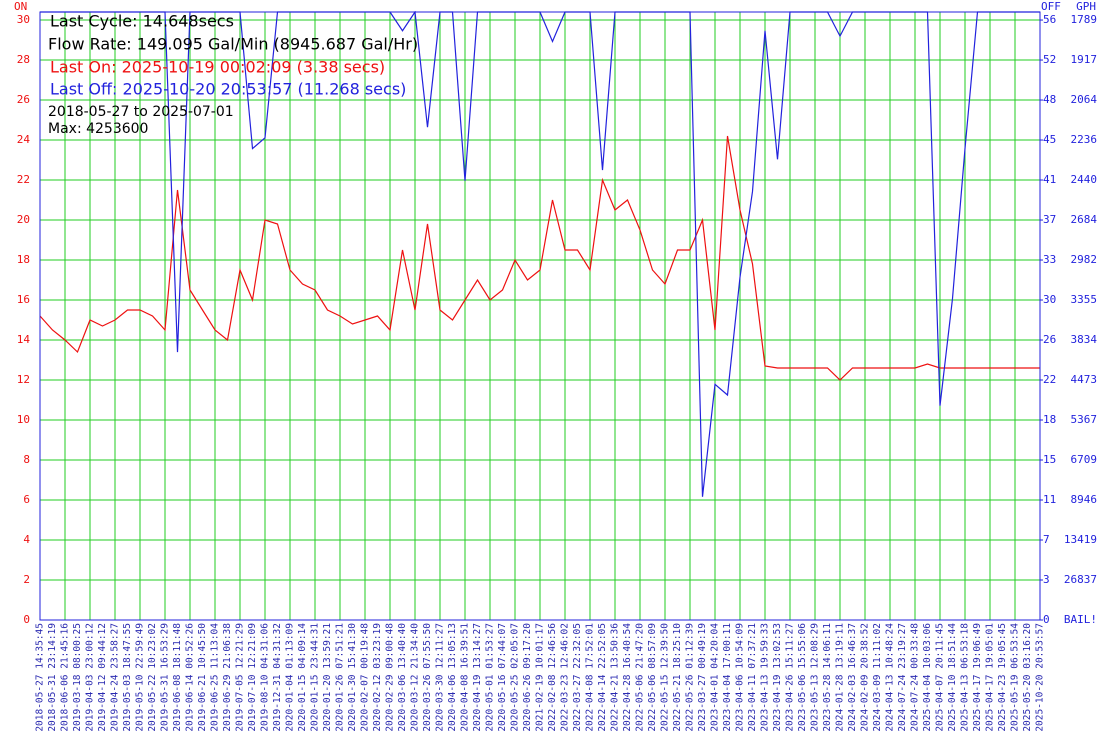 This screenshot has width=1100, height=740. Describe the element at coordinates (1084, 179) in the screenshot. I see `y3-tick-label: 2440` at that location.